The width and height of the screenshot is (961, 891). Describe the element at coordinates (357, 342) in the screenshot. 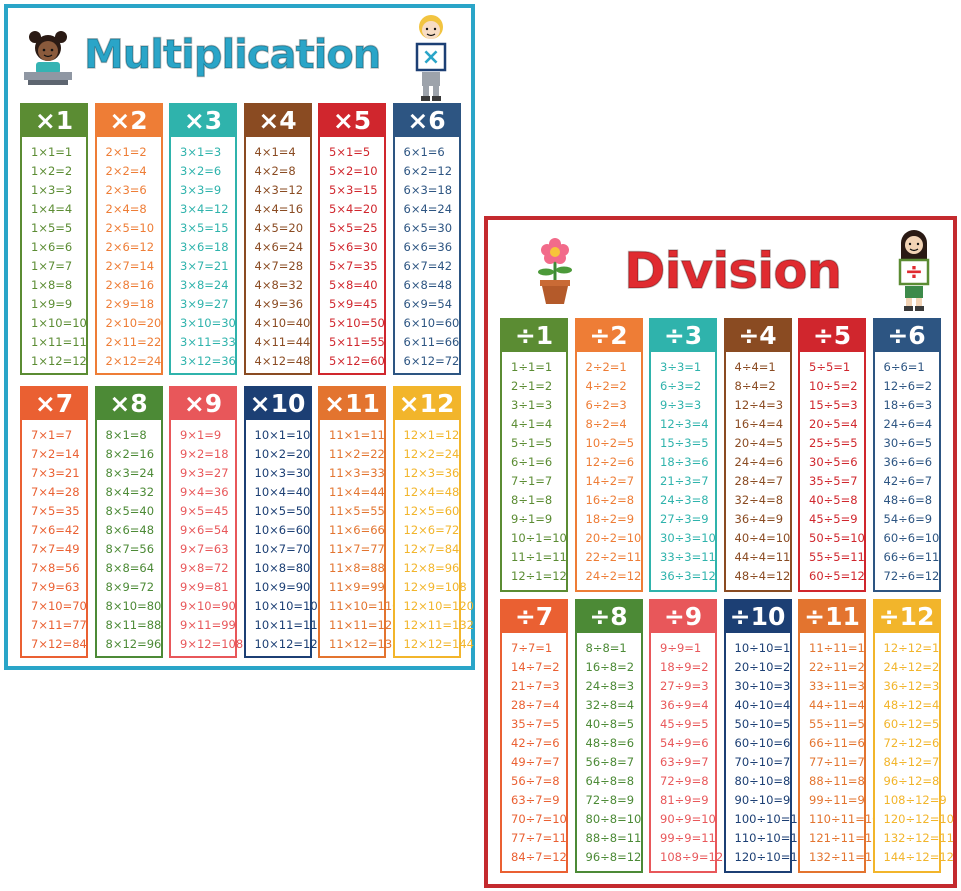

I see `fact-line: 5×11=55` at that location.